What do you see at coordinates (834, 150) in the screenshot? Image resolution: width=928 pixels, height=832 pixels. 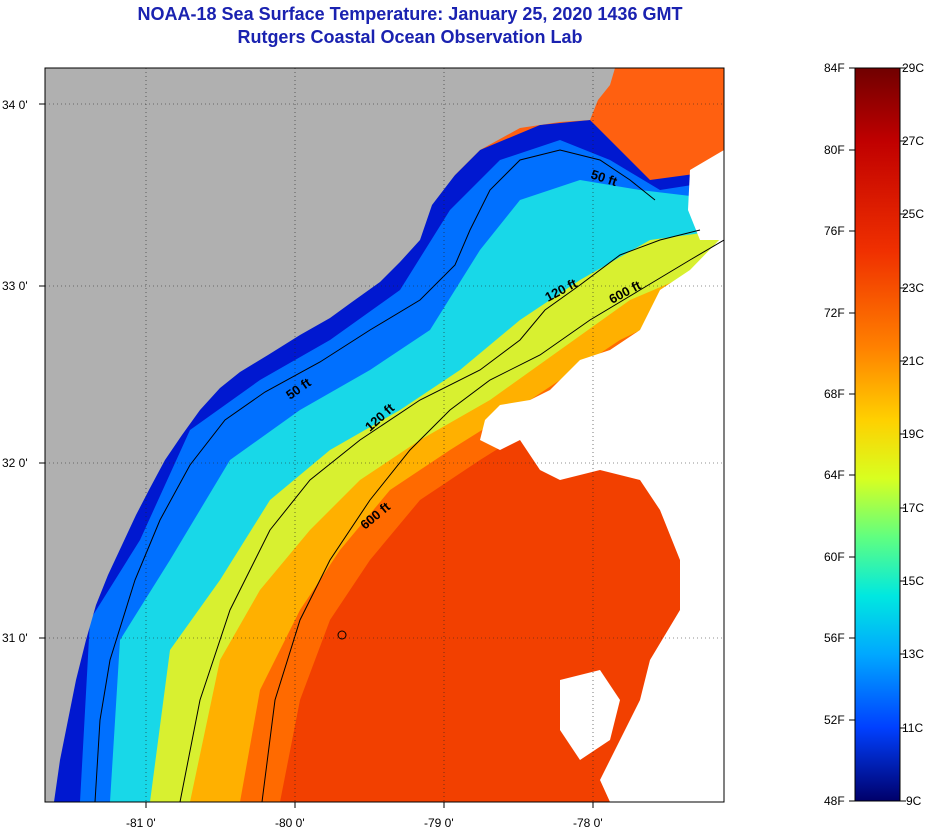 I see `colorbar-f-80: 80F` at bounding box center [834, 150].